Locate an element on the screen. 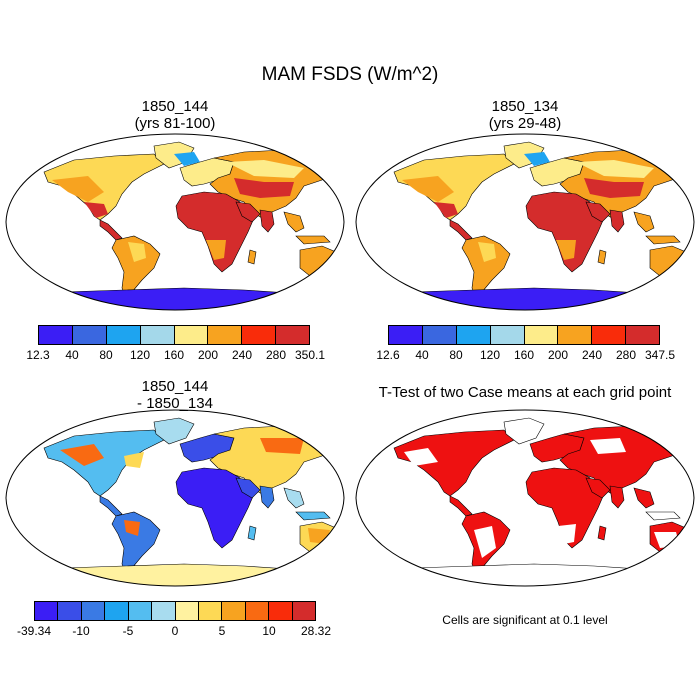  colorbar-label: -10 is located at coordinates (81, 631).